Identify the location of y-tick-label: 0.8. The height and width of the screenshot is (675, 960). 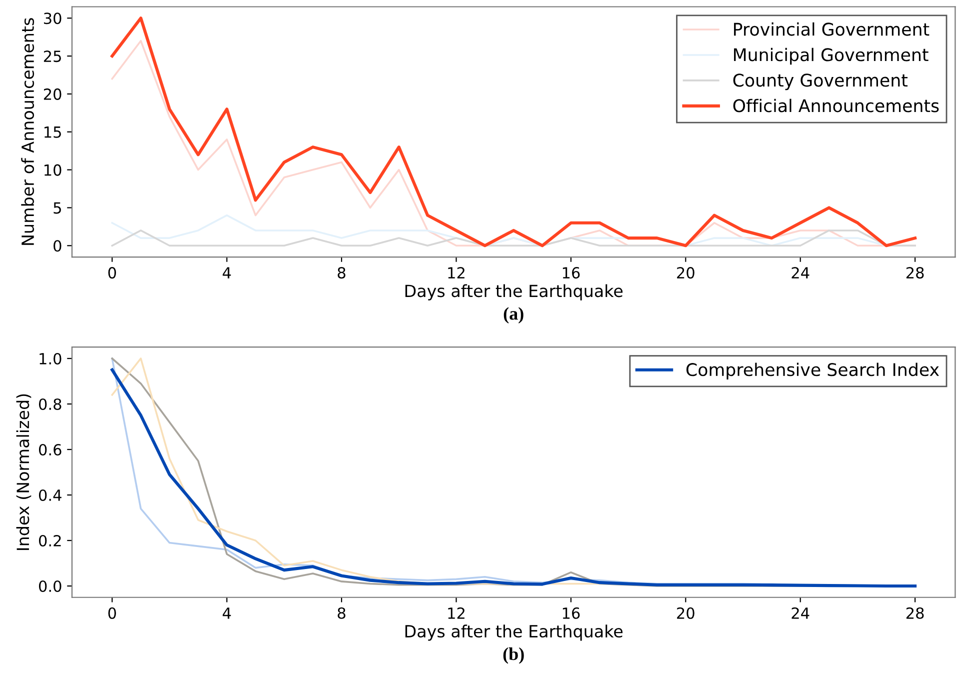
(50, 404).